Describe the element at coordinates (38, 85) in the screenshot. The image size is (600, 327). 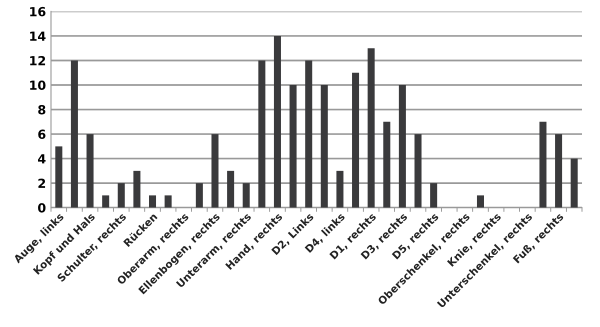
I see `y-tick-label: 10` at that location.